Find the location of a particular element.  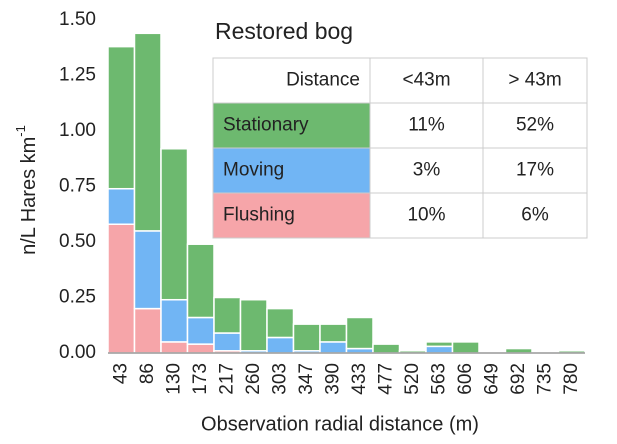

chart-title: Restored bog is located at coordinates (284, 31).